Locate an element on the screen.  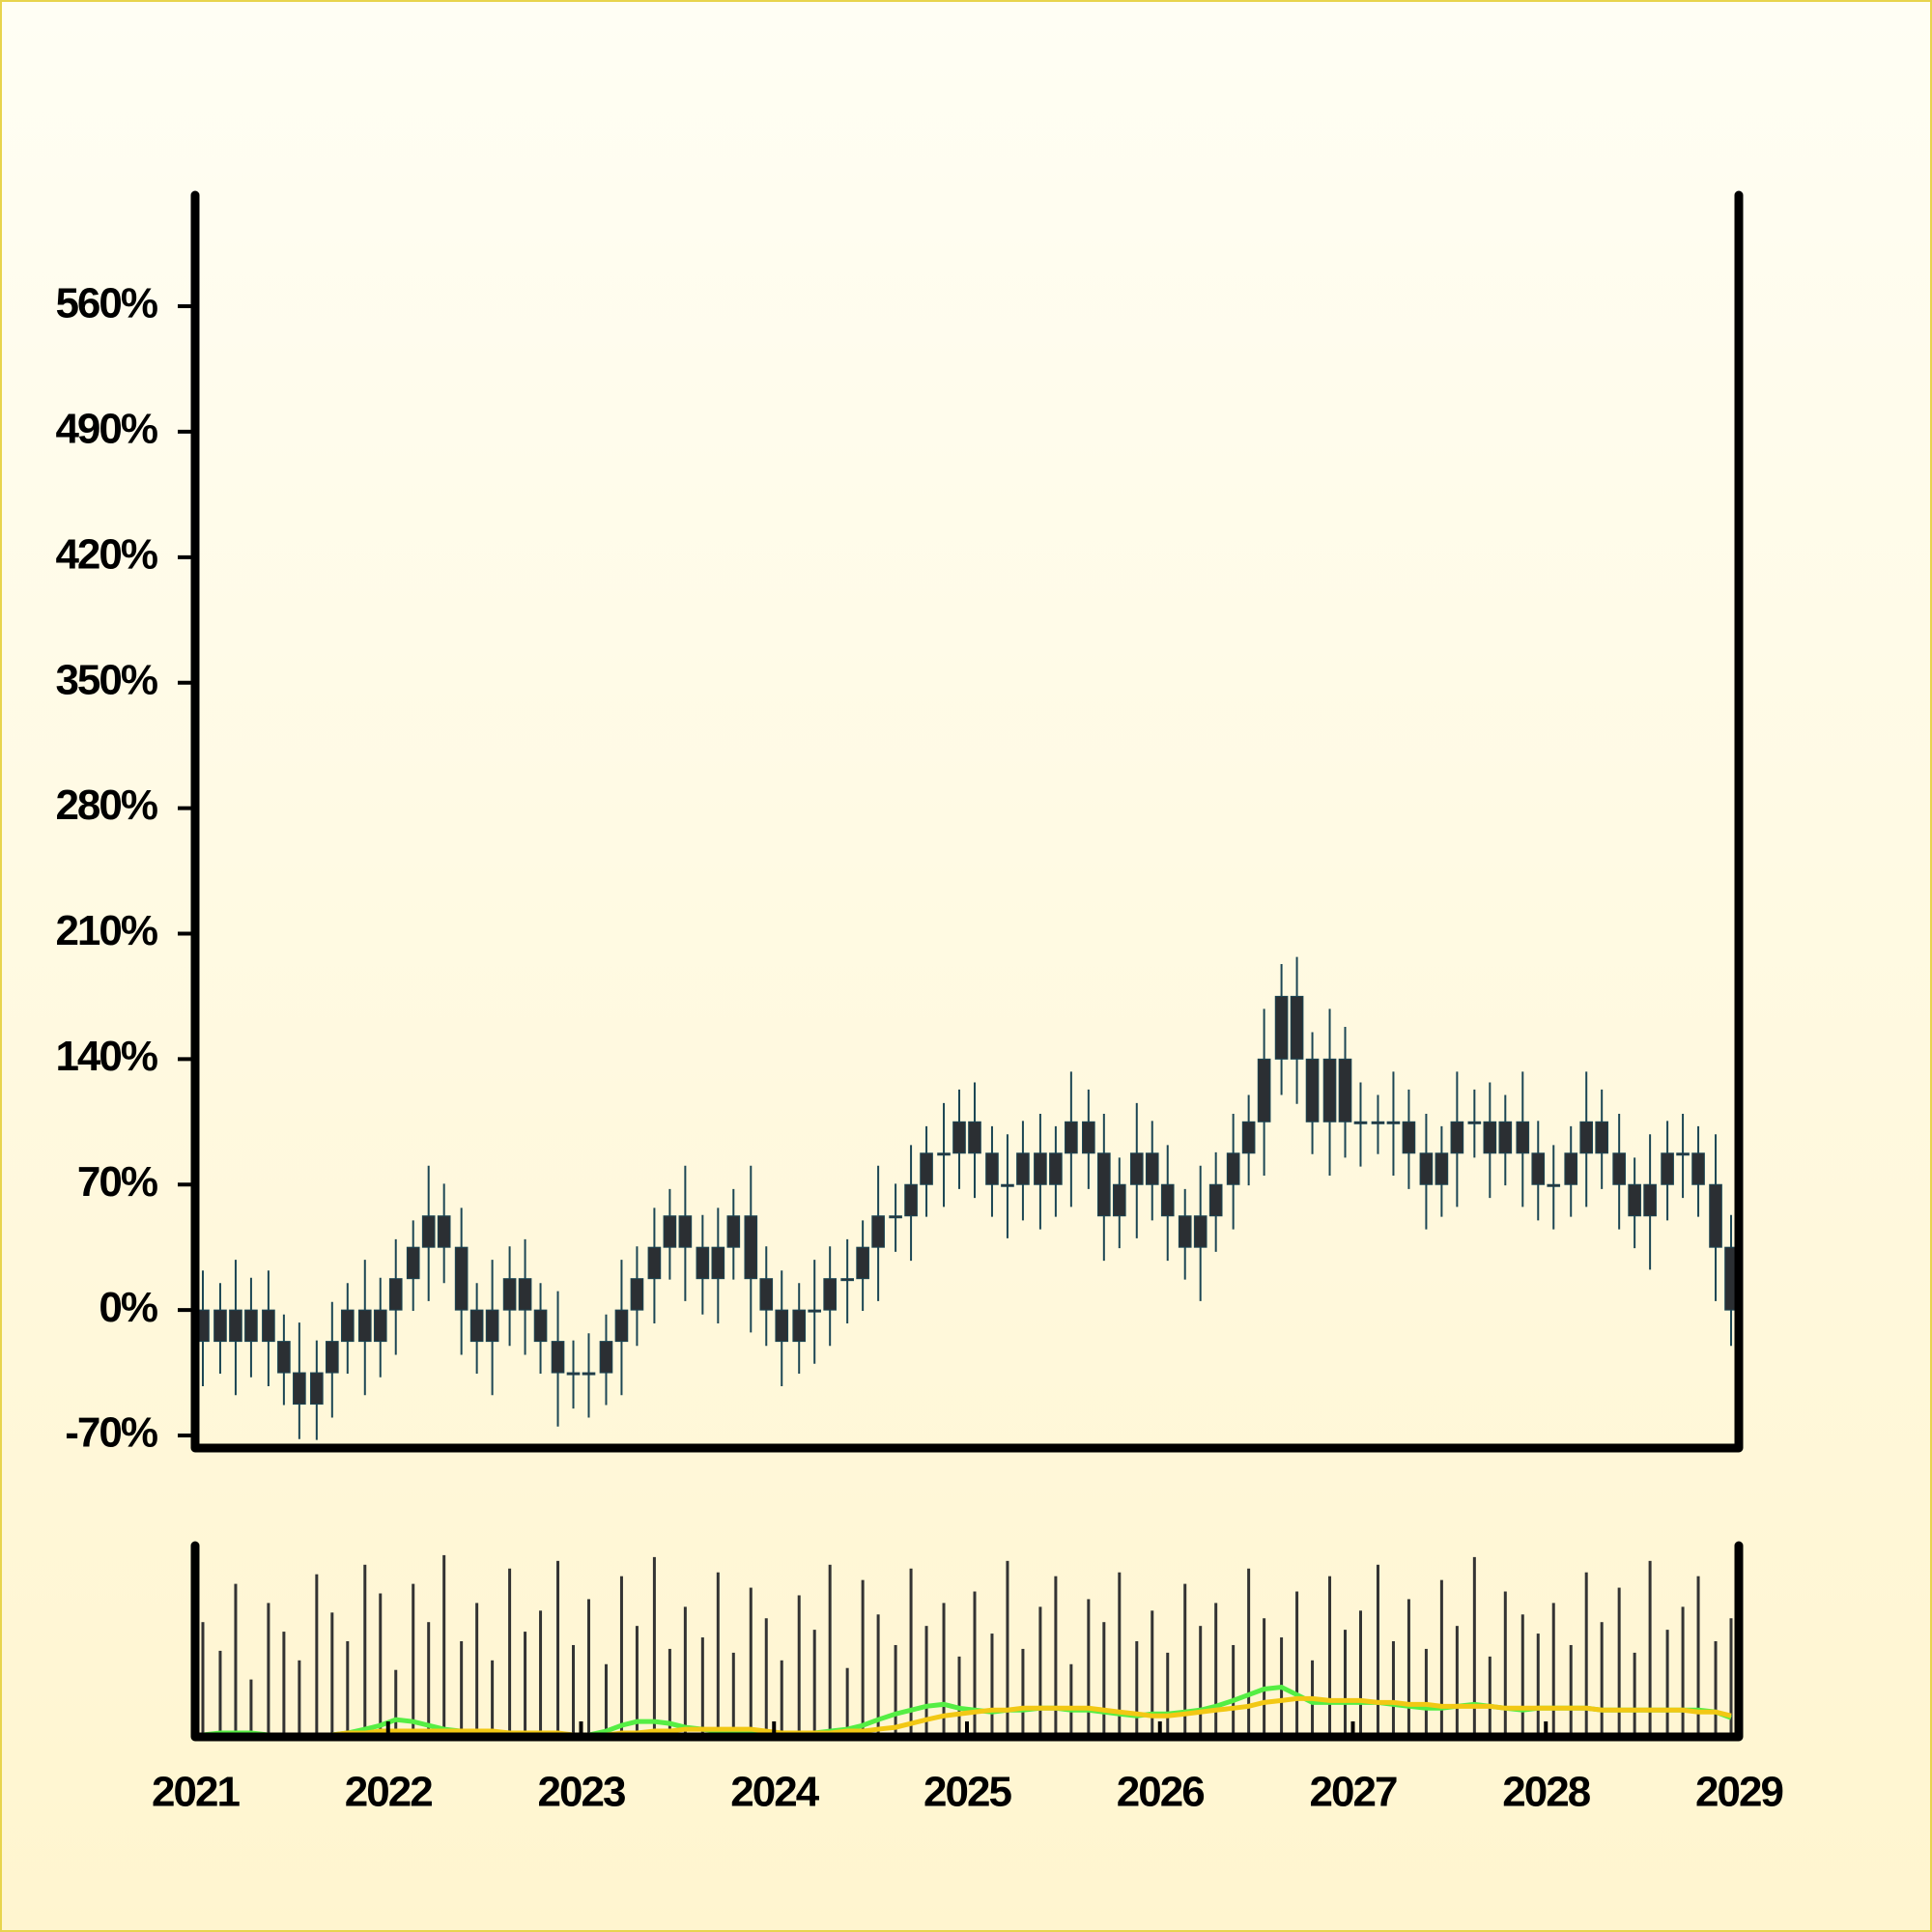
y-tick-label: 280% is located at coordinates (105, 805).